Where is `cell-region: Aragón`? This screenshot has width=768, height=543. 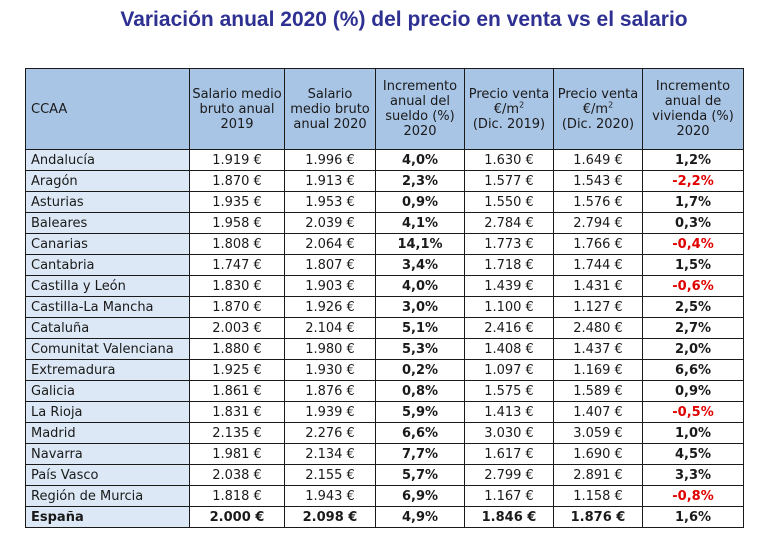
cell-region: Aragón is located at coordinates (107, 181).